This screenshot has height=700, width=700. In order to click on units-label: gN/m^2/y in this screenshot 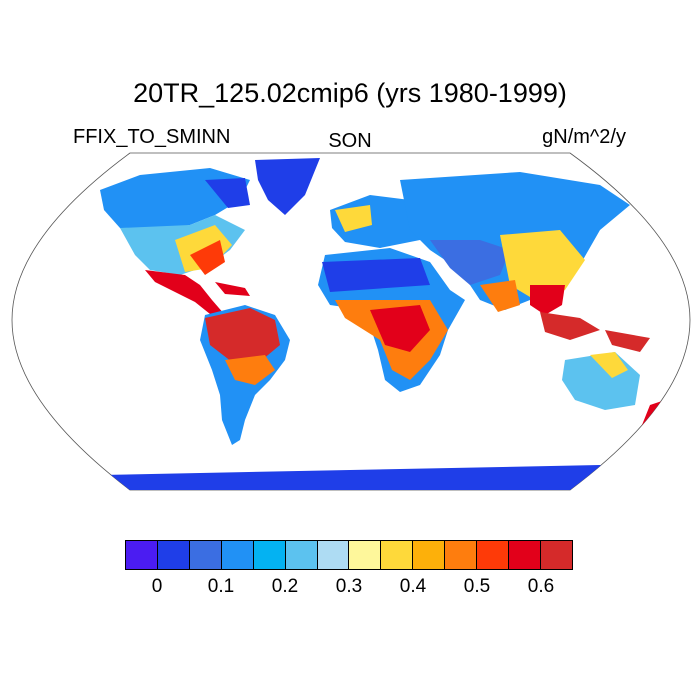, I will do `click(584, 137)`.